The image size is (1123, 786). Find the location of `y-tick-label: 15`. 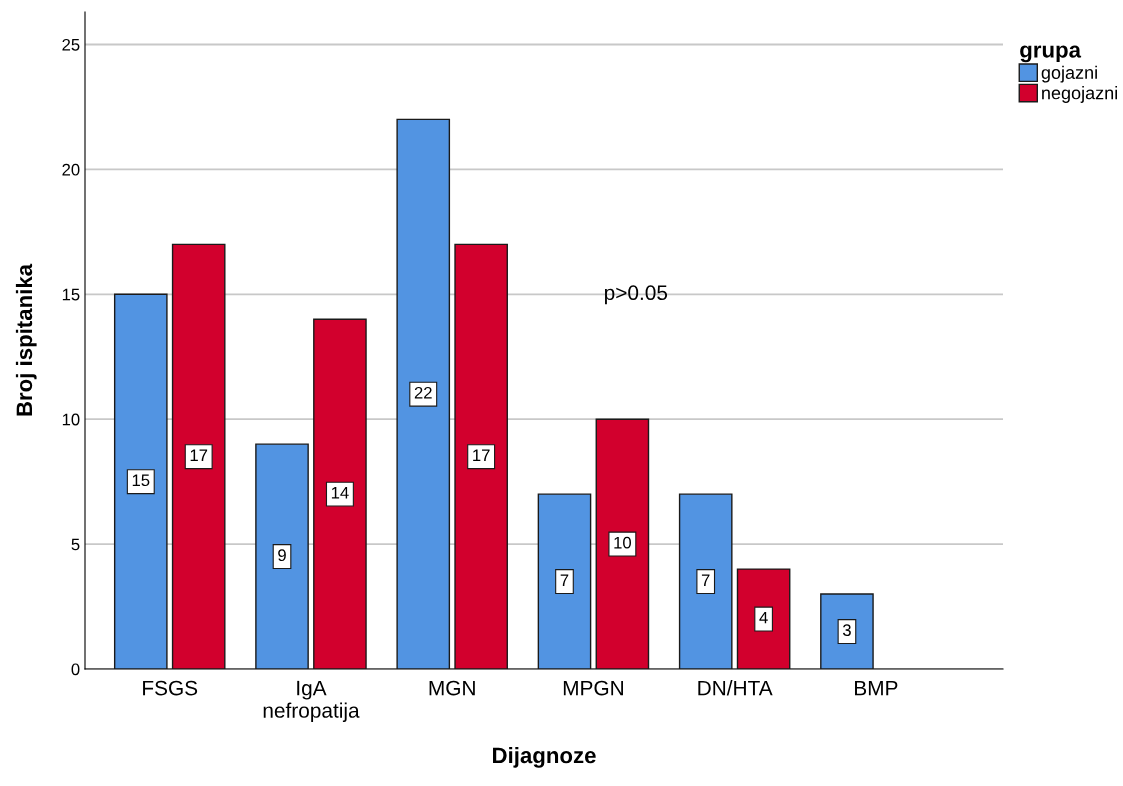

y-tick-label: 15 is located at coordinates (71, 294).